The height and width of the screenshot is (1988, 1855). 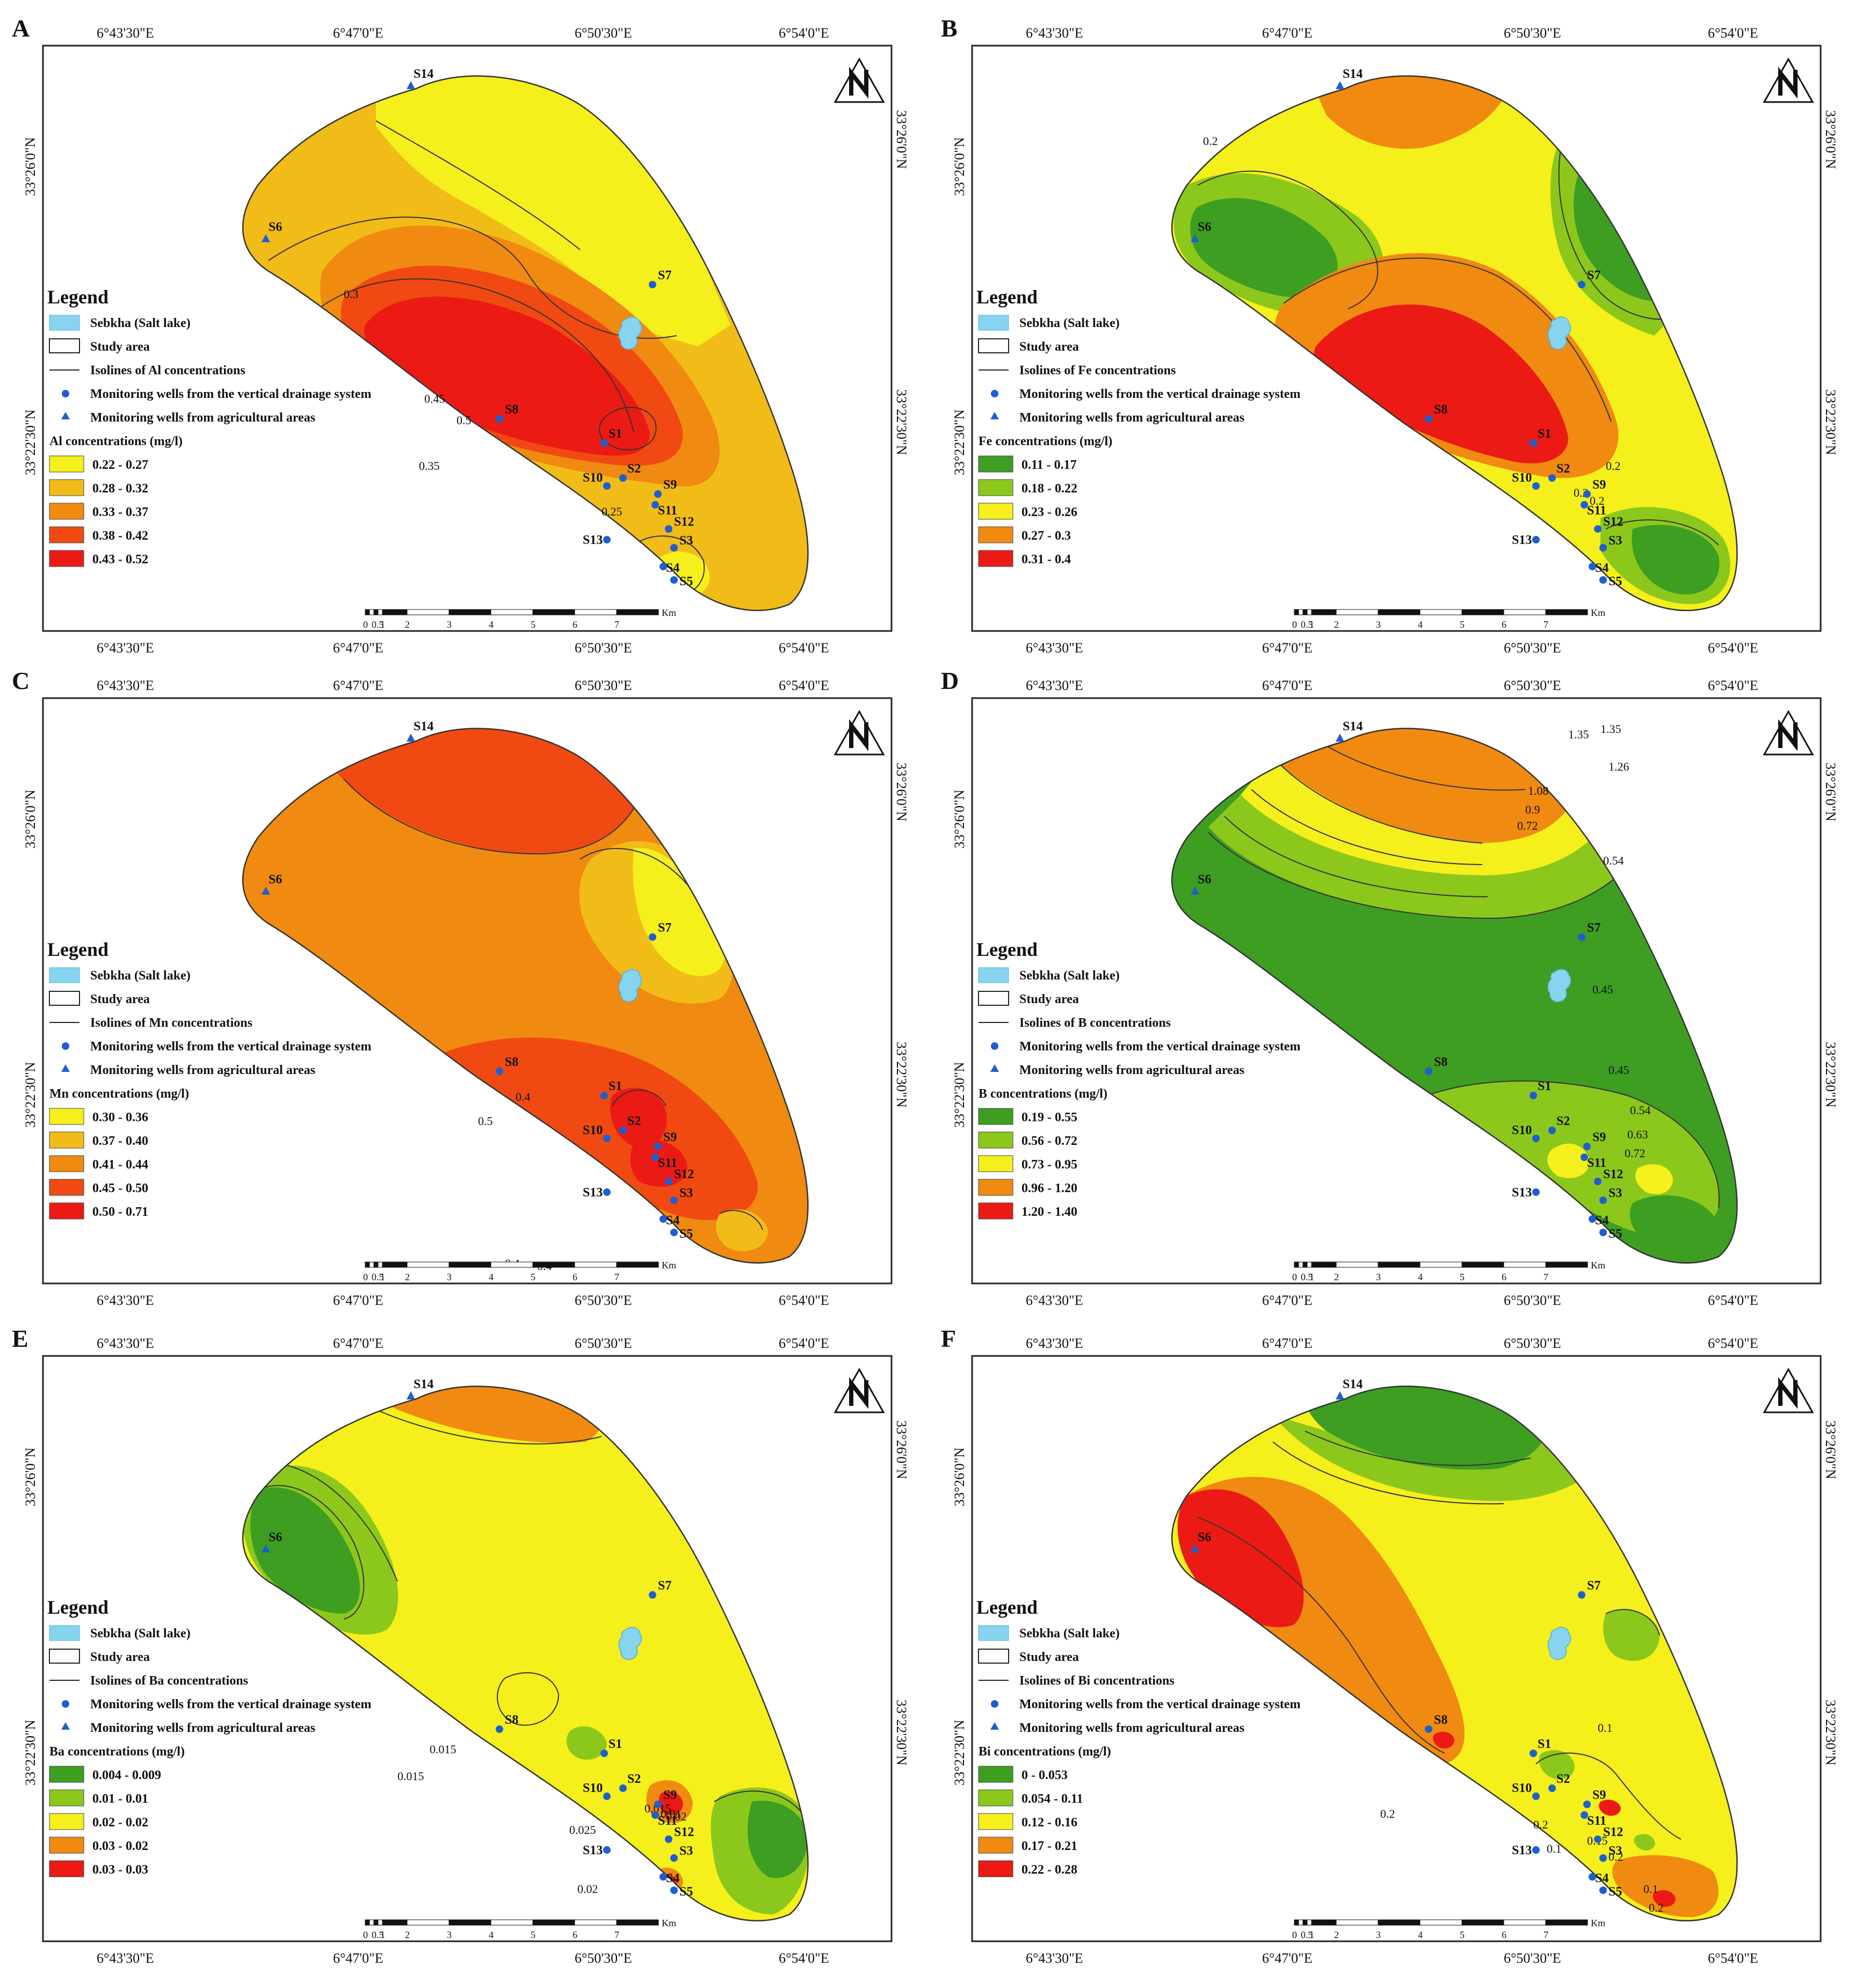 I want to click on well-label: S3, so click(x=1615, y=541).